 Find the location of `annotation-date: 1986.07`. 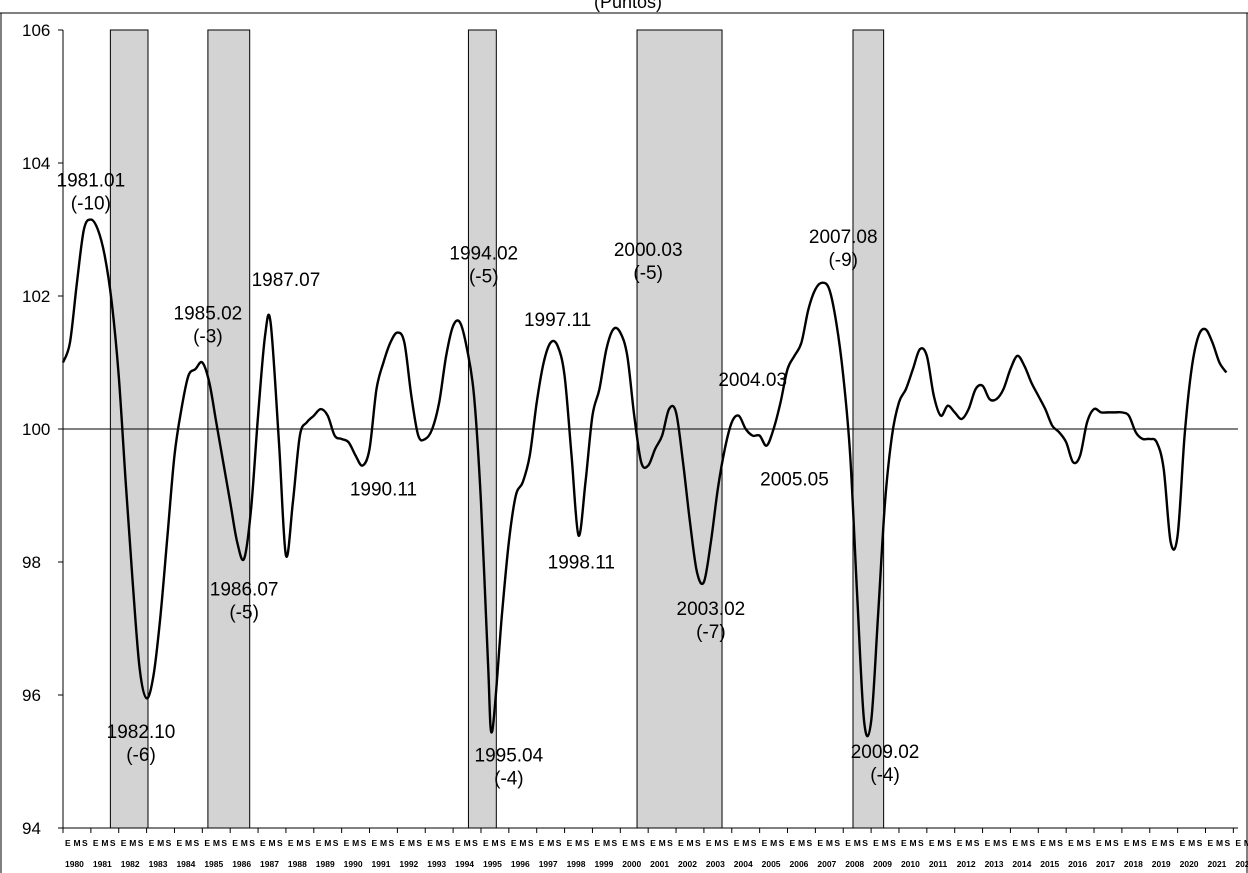

annotation-date: 1986.07 is located at coordinates (244, 589).